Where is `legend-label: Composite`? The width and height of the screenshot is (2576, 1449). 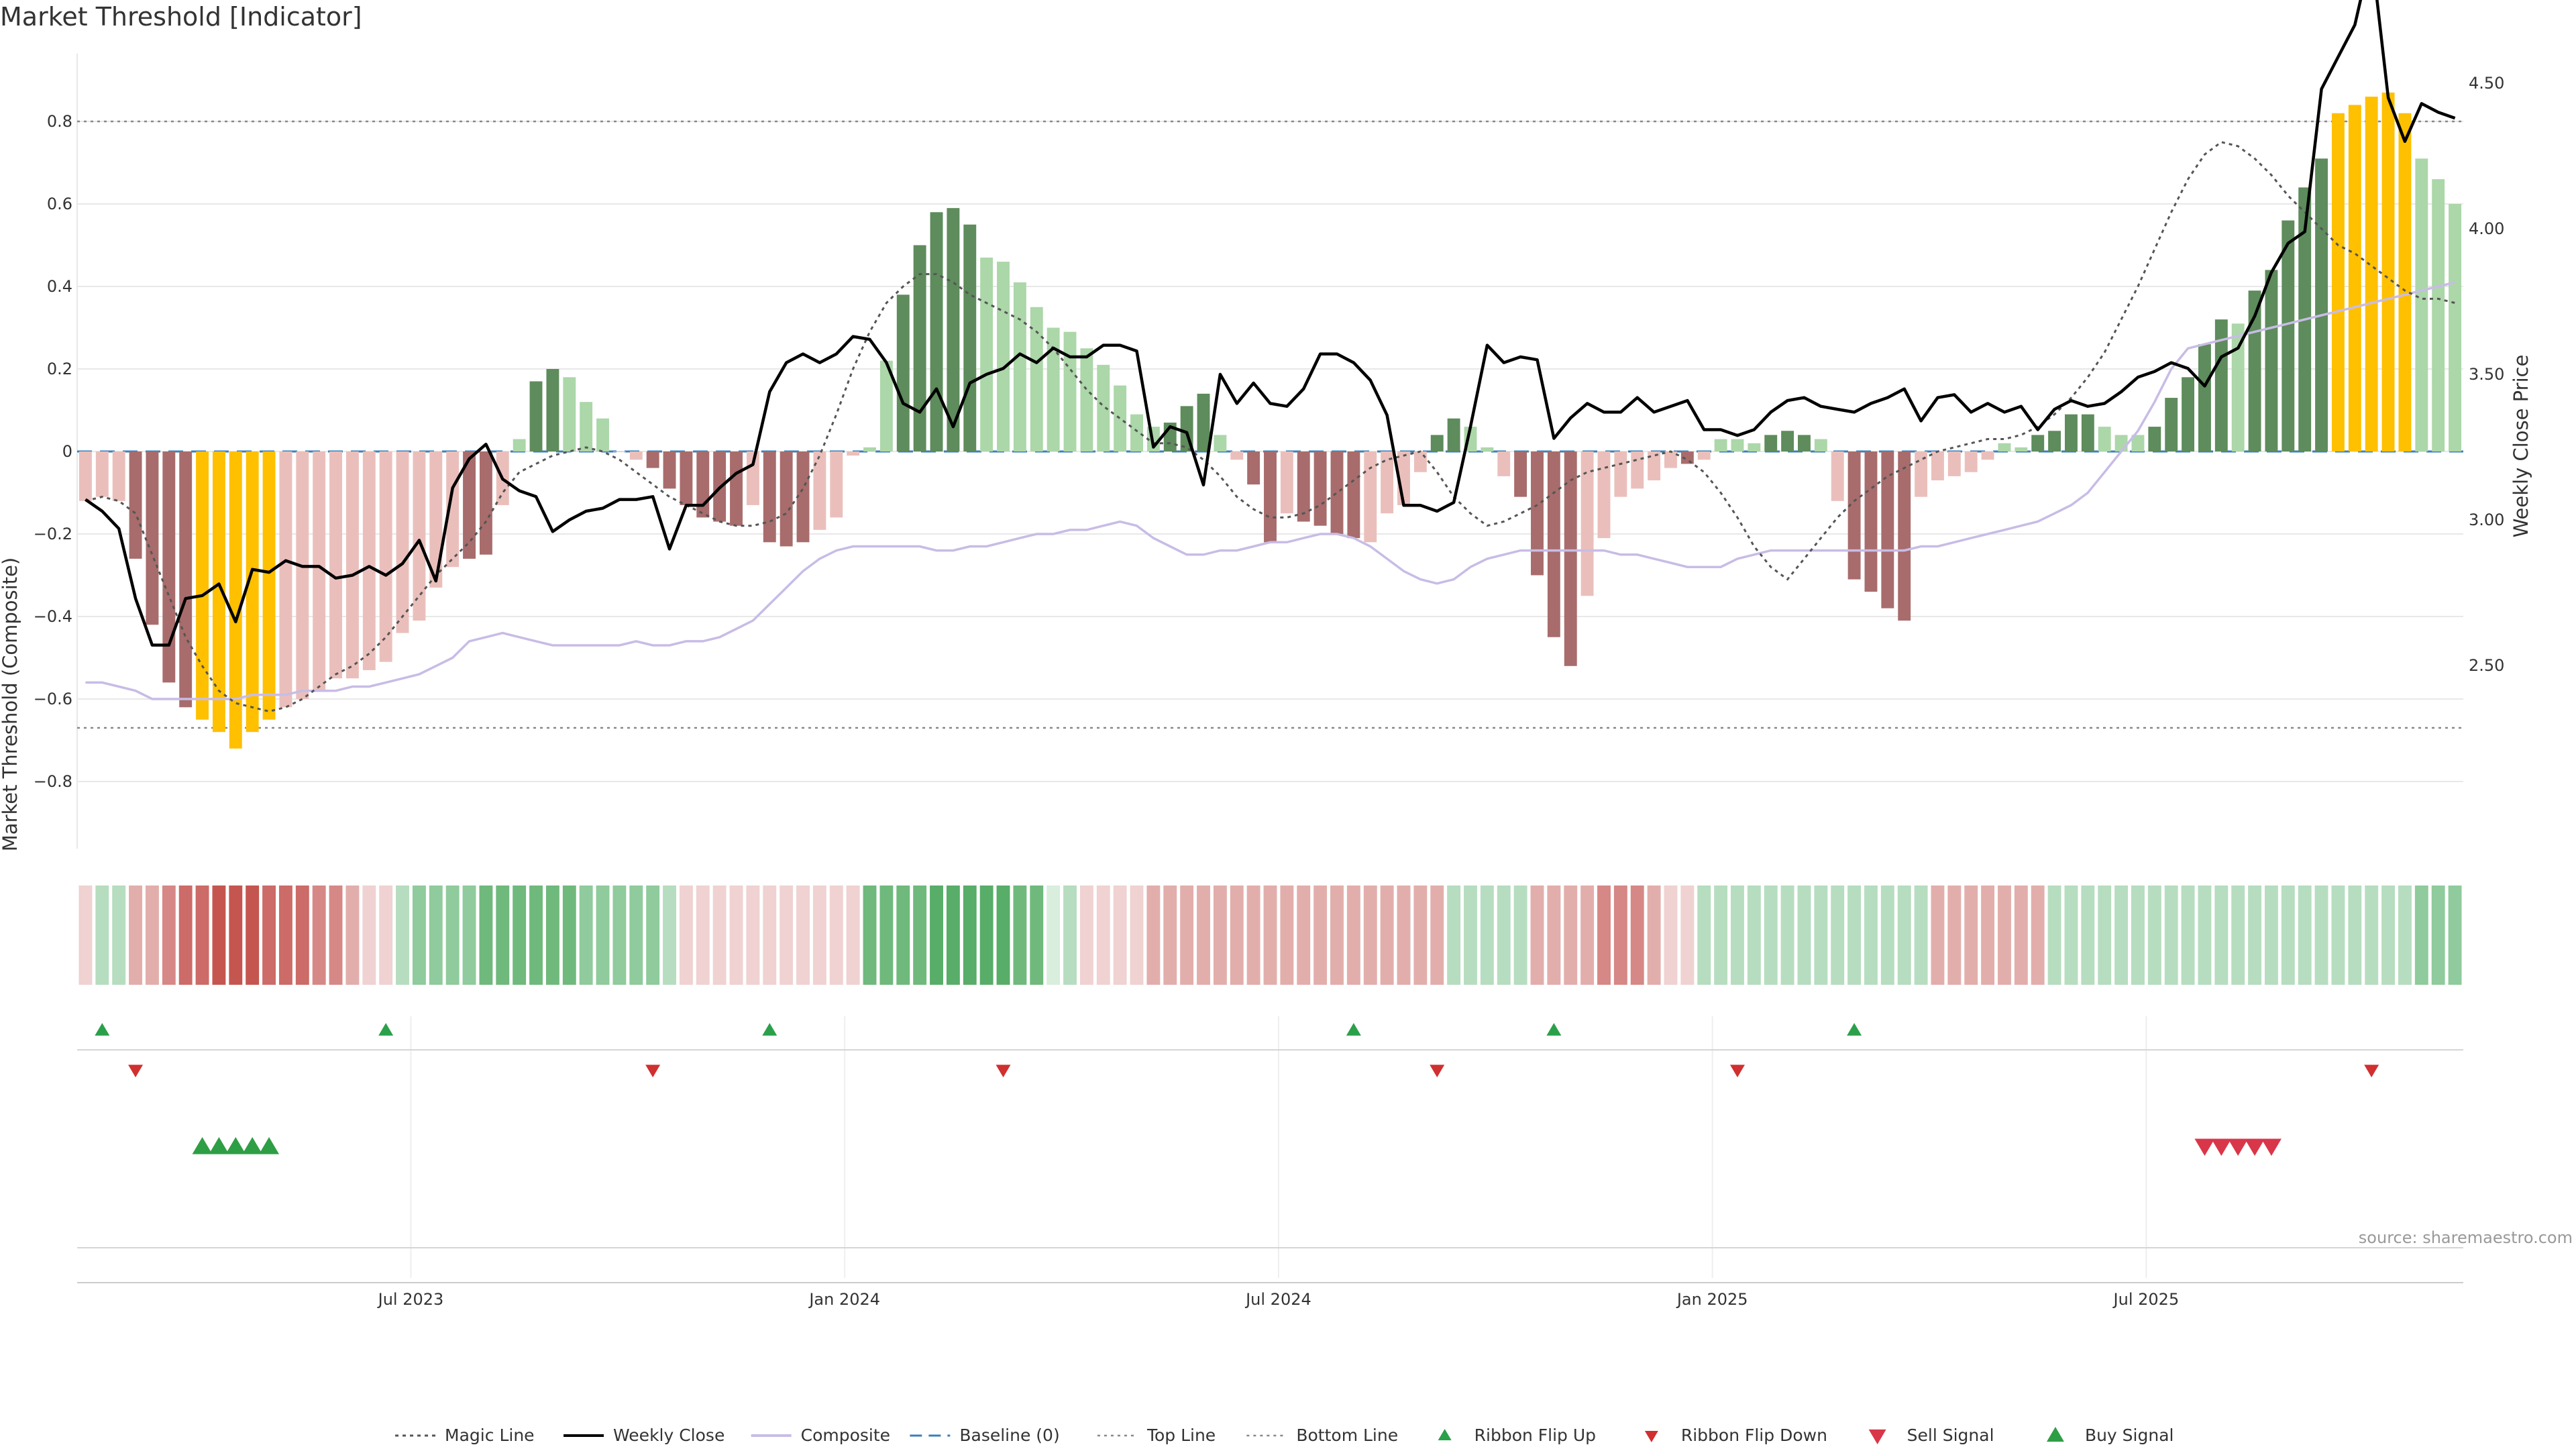 legend-label: Composite is located at coordinates (845, 1435).